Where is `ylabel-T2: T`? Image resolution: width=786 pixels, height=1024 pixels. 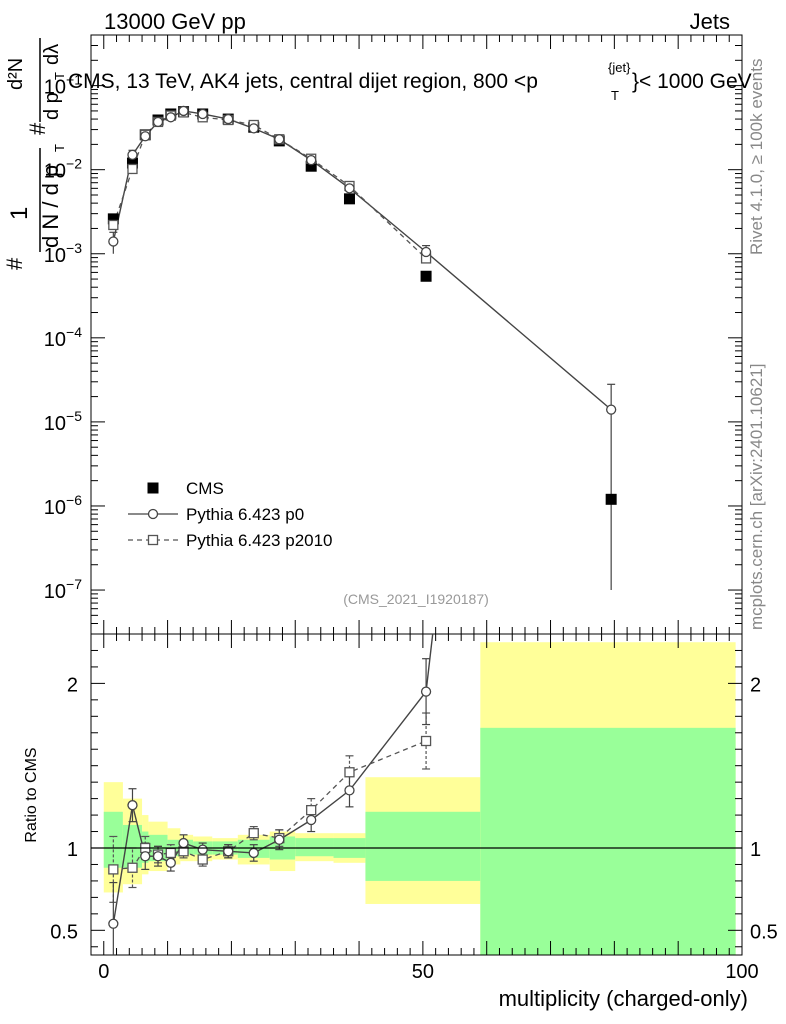 ylabel-T2: T is located at coordinates (59, 76).